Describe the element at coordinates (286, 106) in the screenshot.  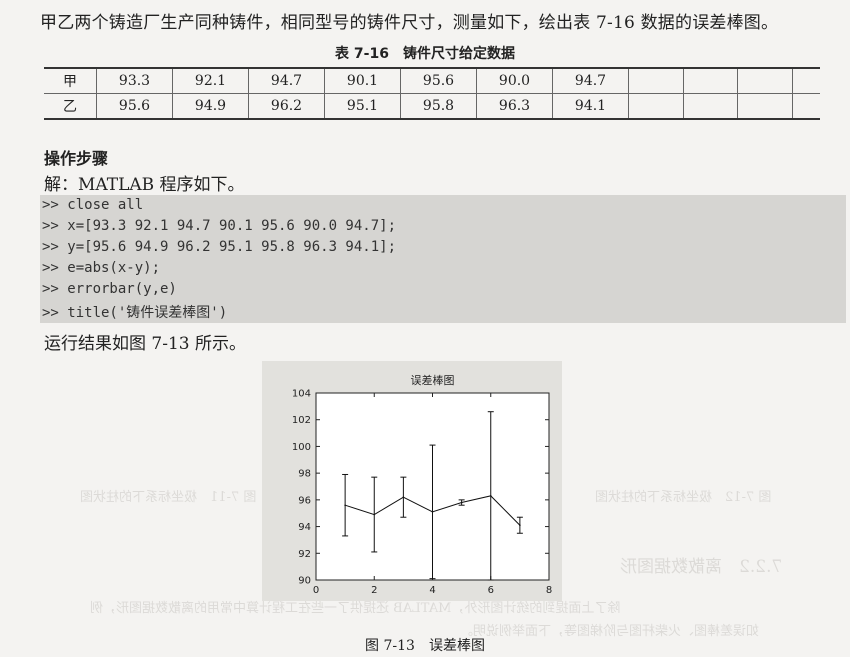
I see `table-cell: 96.2` at that location.